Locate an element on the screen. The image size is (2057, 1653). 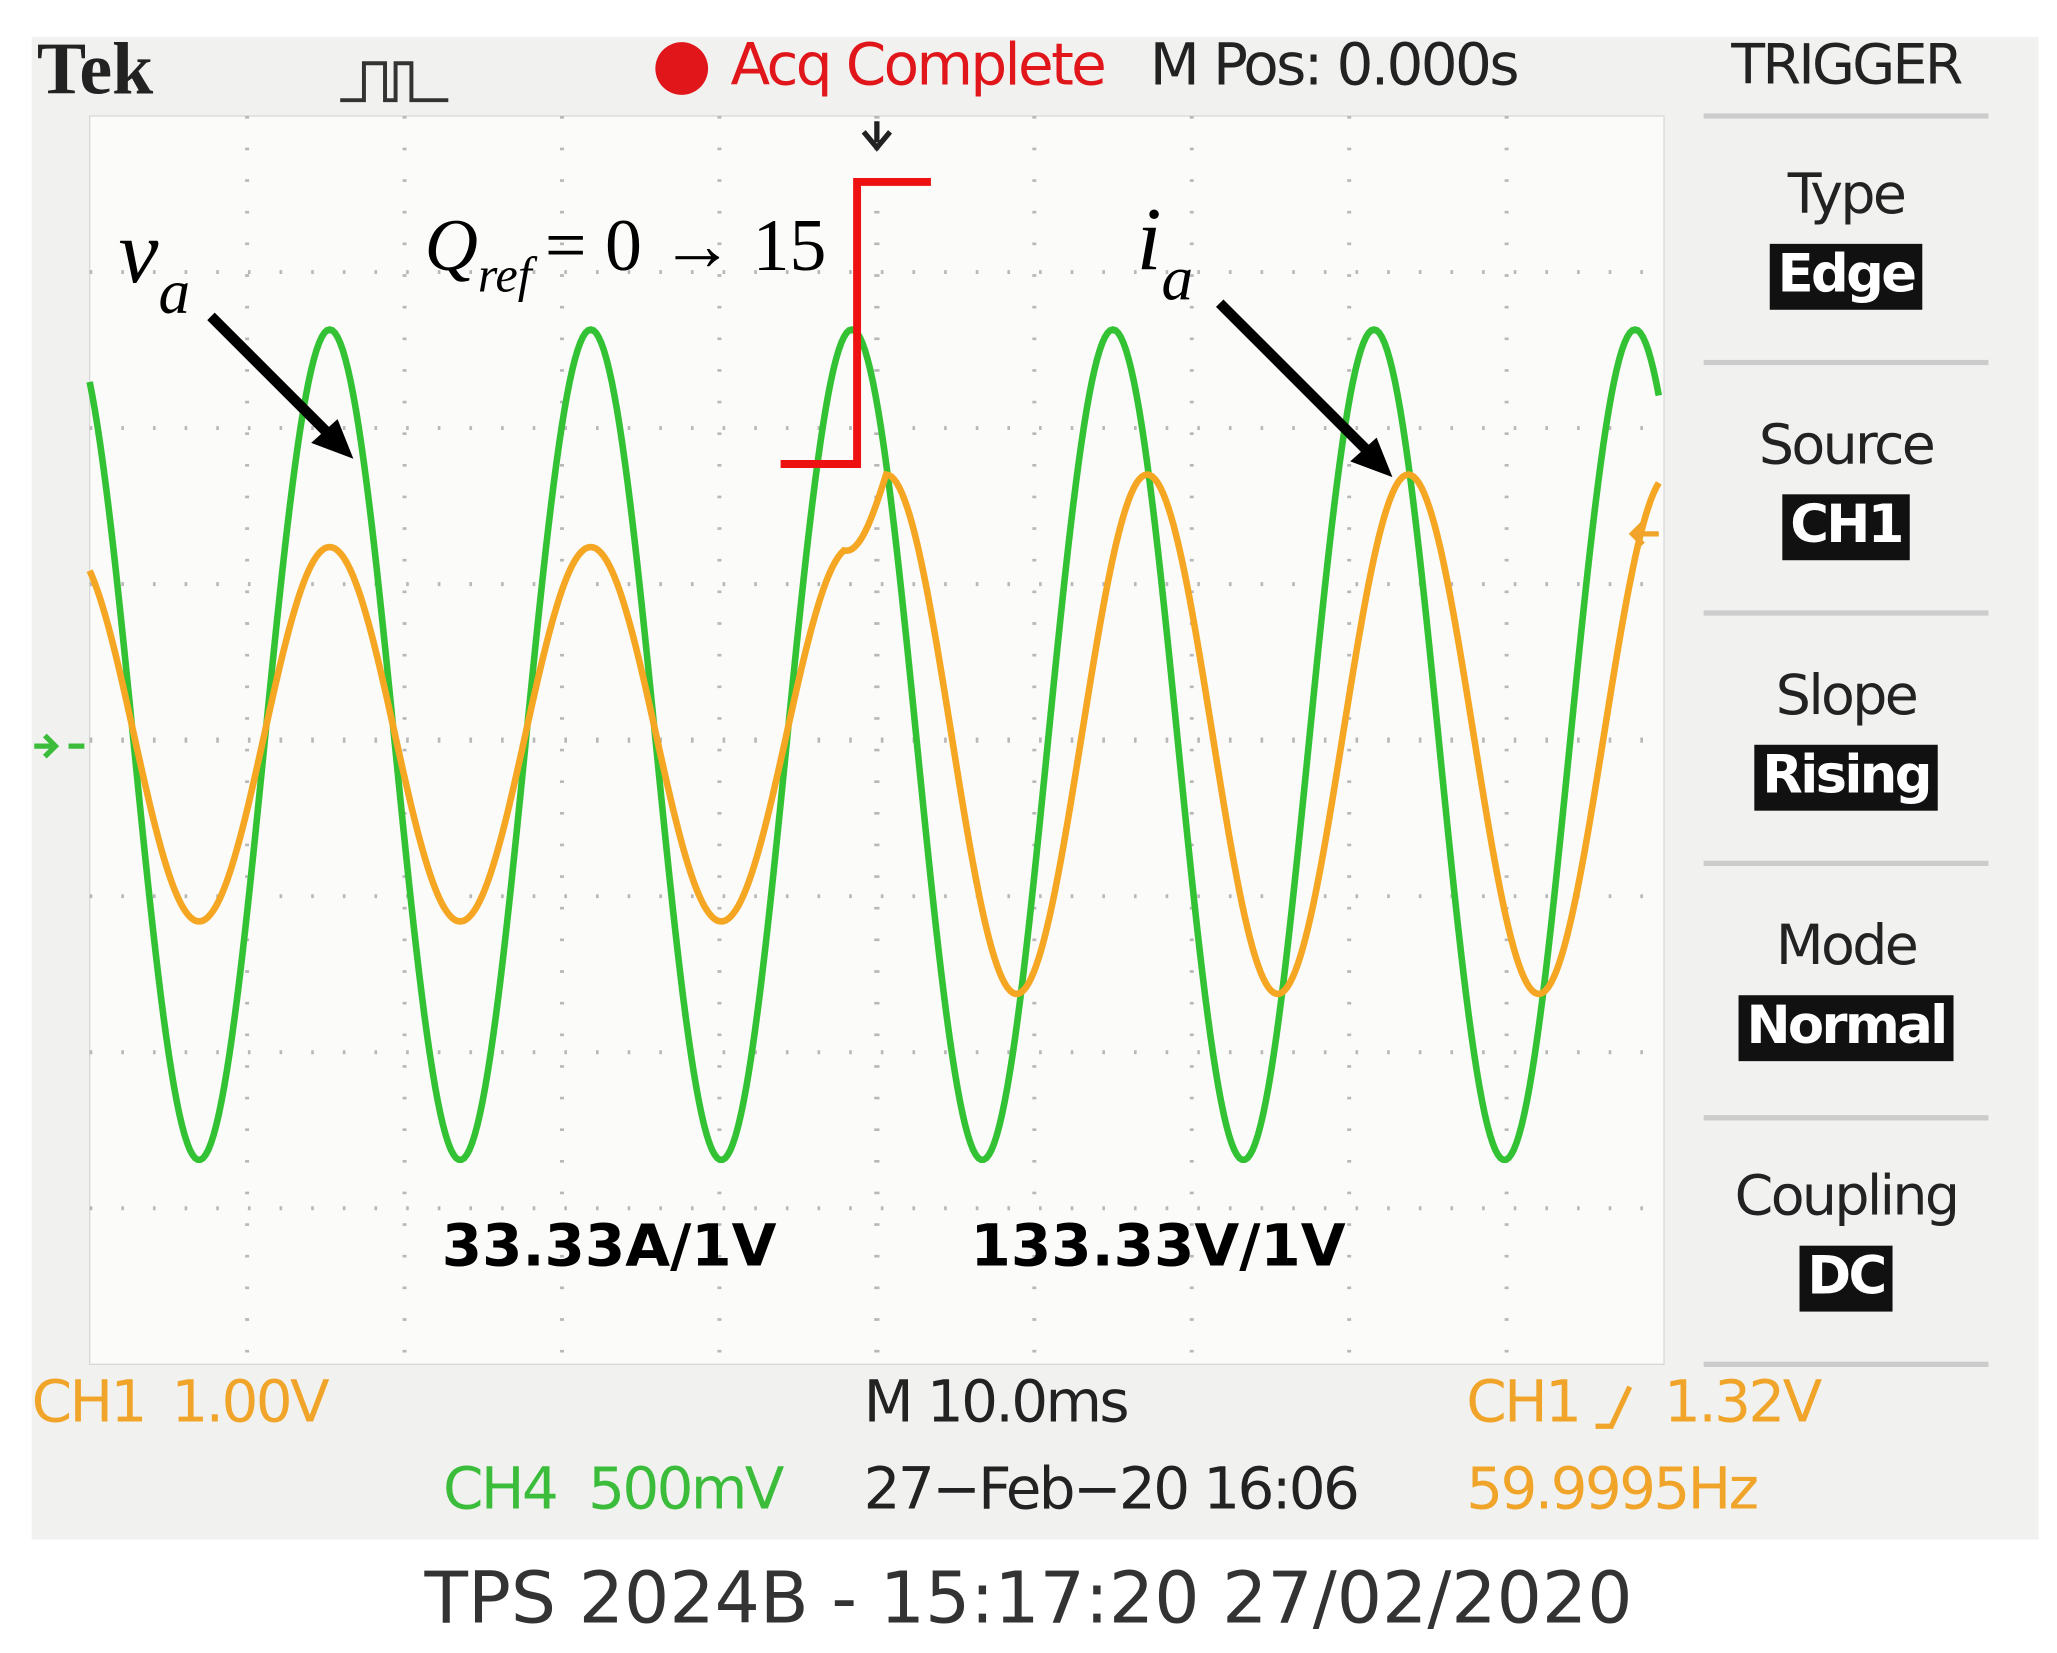
menu-title: TRIGGER is located at coordinates (1846, 66).